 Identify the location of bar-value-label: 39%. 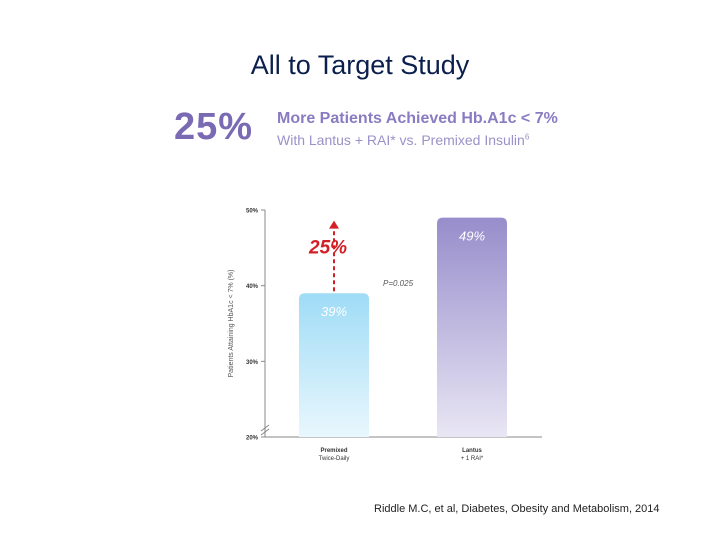
(334, 311).